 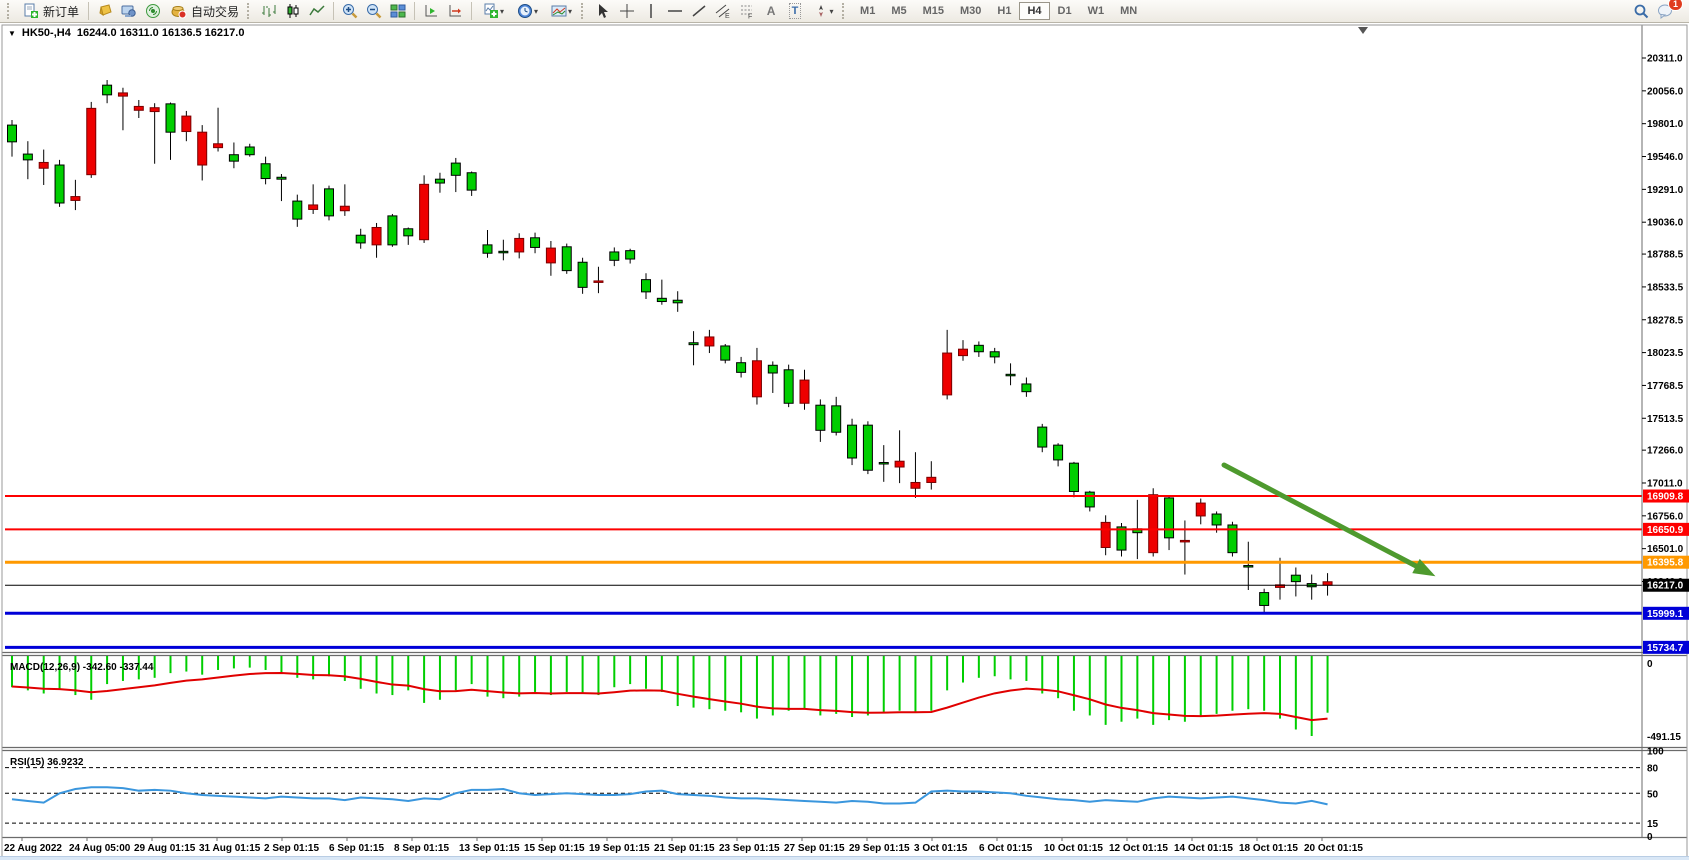 What do you see at coordinates (215, 11) in the screenshot?
I see `autotrading-label: 自动交易` at bounding box center [215, 11].